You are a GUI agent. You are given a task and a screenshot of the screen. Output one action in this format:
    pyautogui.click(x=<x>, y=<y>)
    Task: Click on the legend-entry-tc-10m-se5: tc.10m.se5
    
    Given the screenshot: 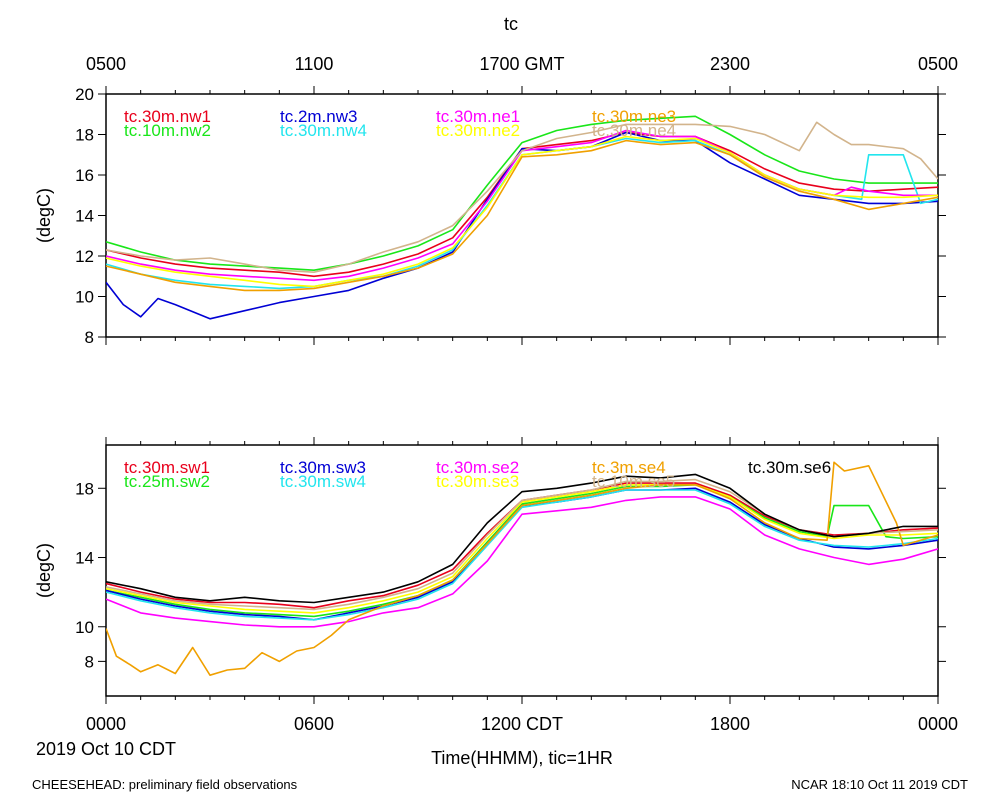 What is the action you would take?
    pyautogui.click(x=633, y=481)
    